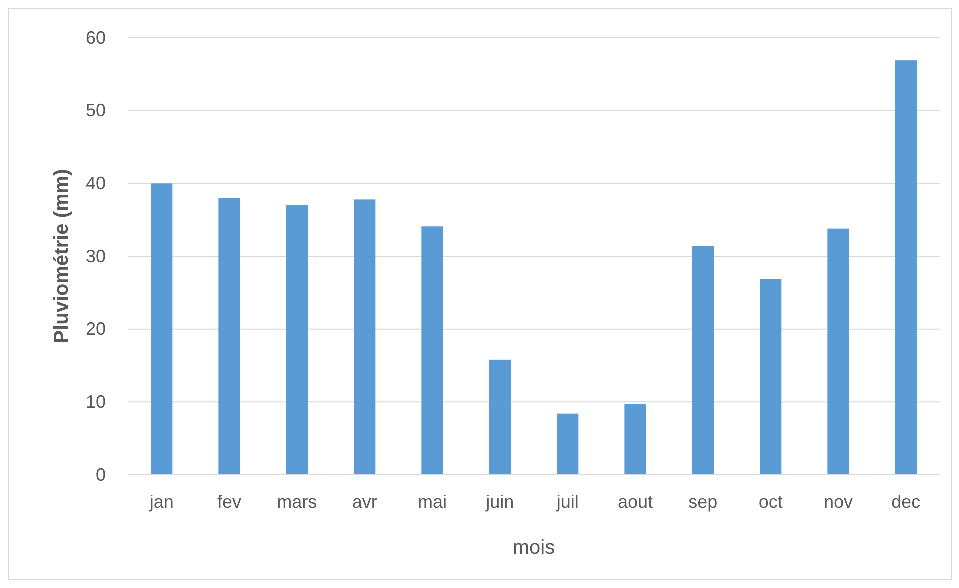 This screenshot has width=959, height=588. What do you see at coordinates (161, 502) in the screenshot?
I see `x-tick-label: jan` at bounding box center [161, 502].